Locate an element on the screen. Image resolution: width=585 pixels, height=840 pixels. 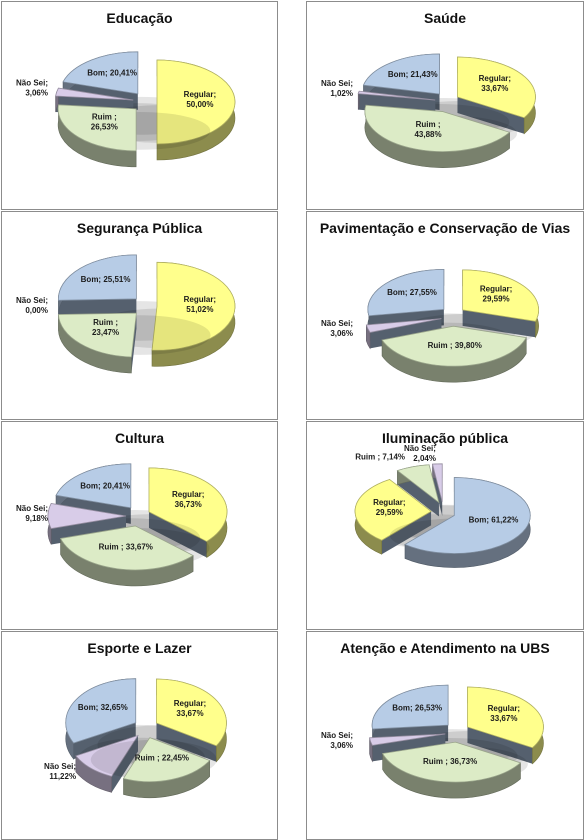
chart-title: Esporte e Lazer is located at coordinates (139, 648).